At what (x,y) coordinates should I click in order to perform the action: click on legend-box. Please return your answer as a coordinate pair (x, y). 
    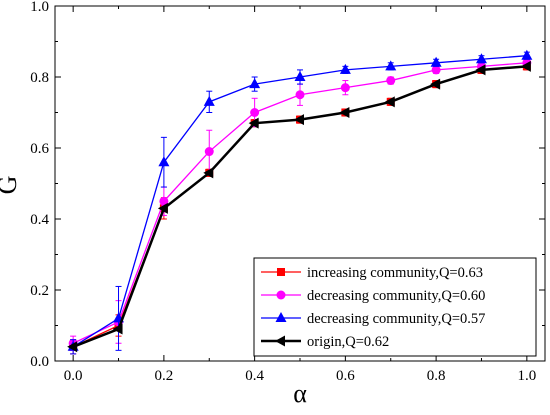
    Looking at the image, I should click on (395, 307).